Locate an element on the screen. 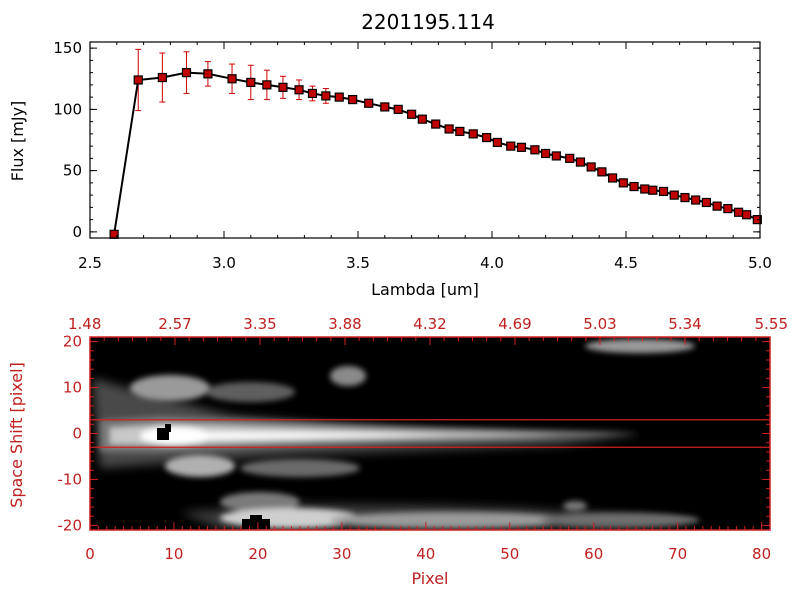 Image resolution: width=800 pixels, height=604 pixels. x-tick-label: 30 is located at coordinates (341, 554).